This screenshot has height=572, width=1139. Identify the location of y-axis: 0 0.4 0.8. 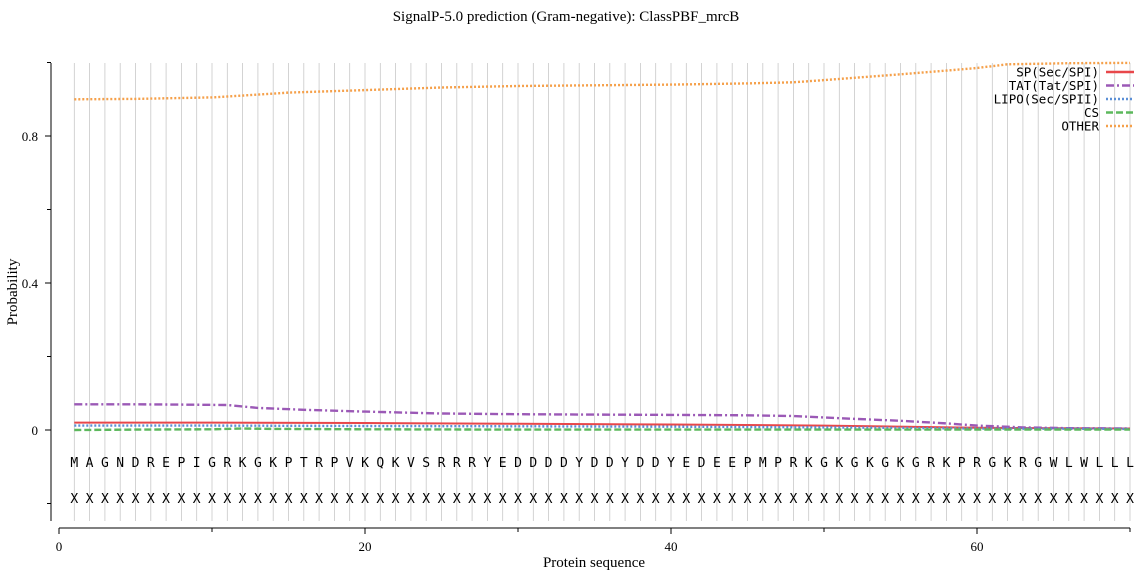
(37, 291).